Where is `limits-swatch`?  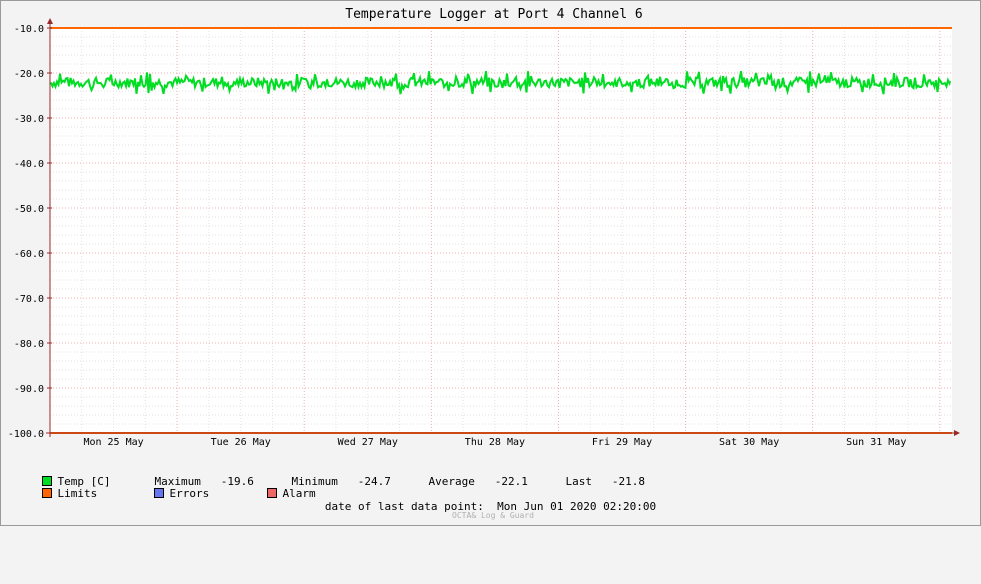 limits-swatch is located at coordinates (46, 493).